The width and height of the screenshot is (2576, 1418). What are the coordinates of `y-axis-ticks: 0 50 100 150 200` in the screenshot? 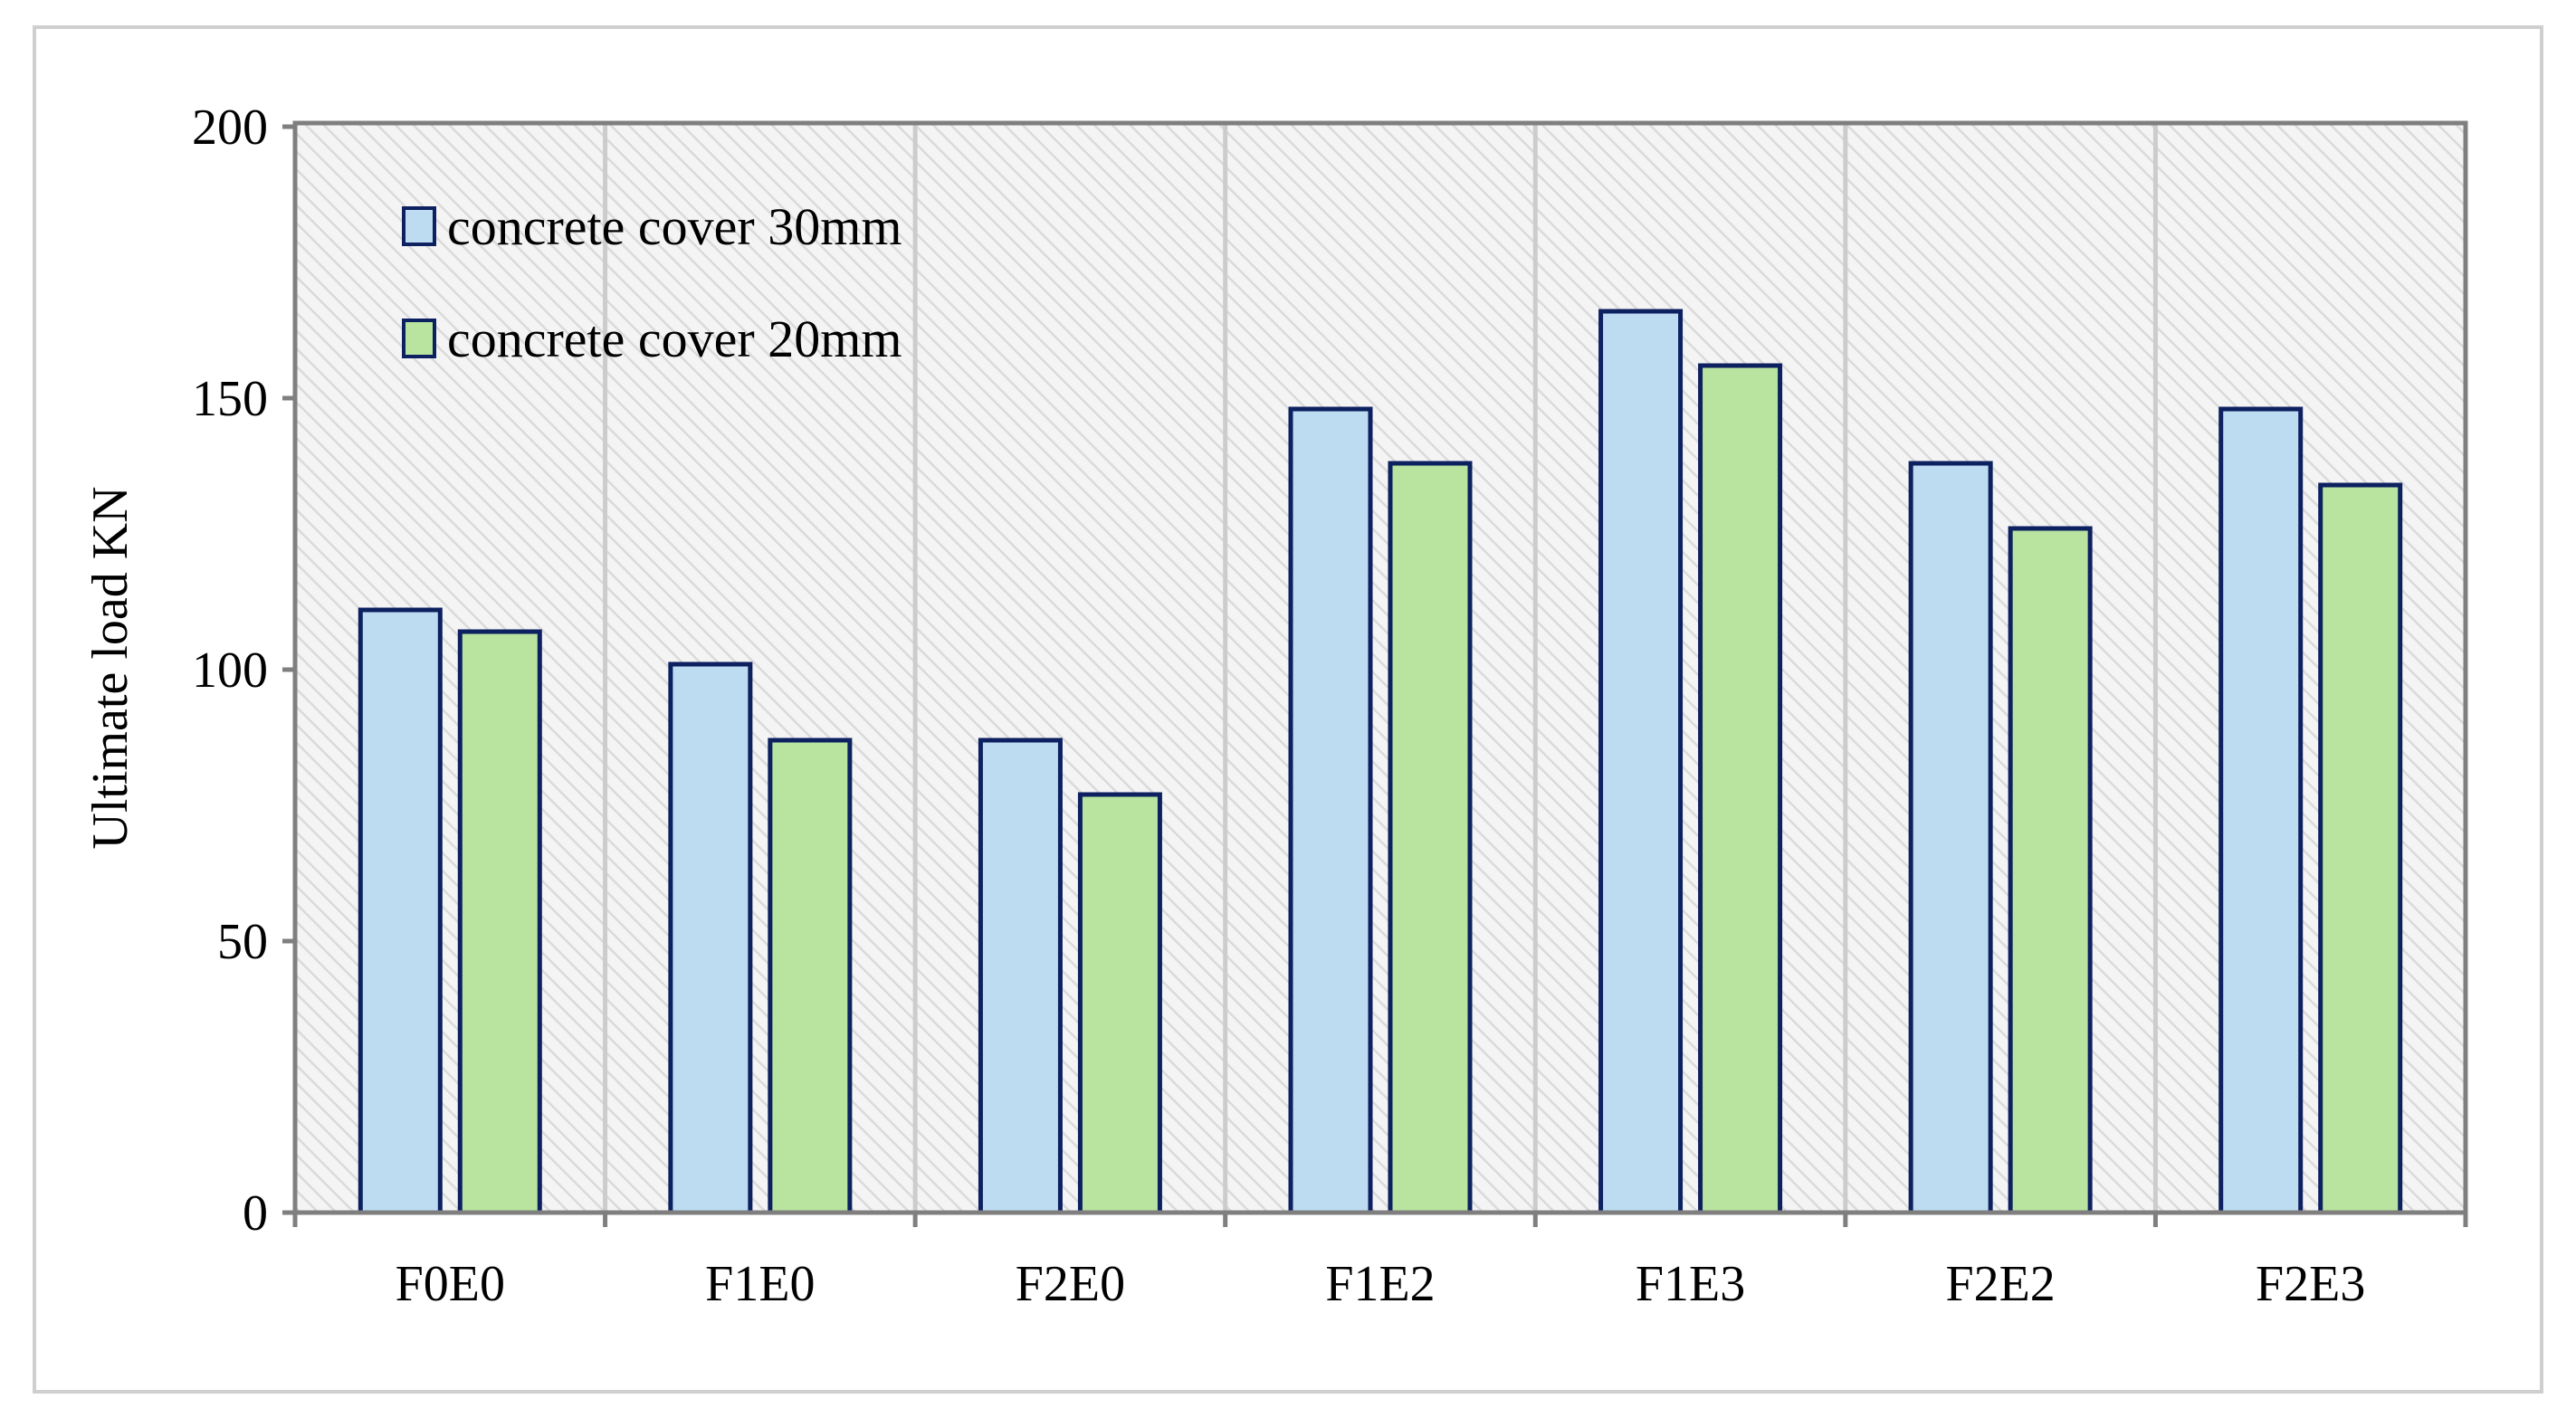 It's located at (244, 671).